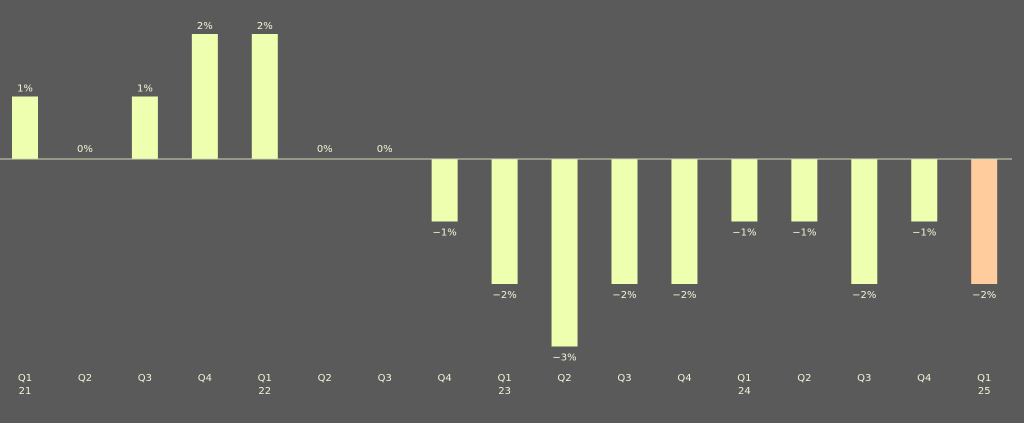 The height and width of the screenshot is (423, 1024). Describe the element at coordinates (984, 391) in the screenshot. I see `x-tick-label-year: 25` at that location.